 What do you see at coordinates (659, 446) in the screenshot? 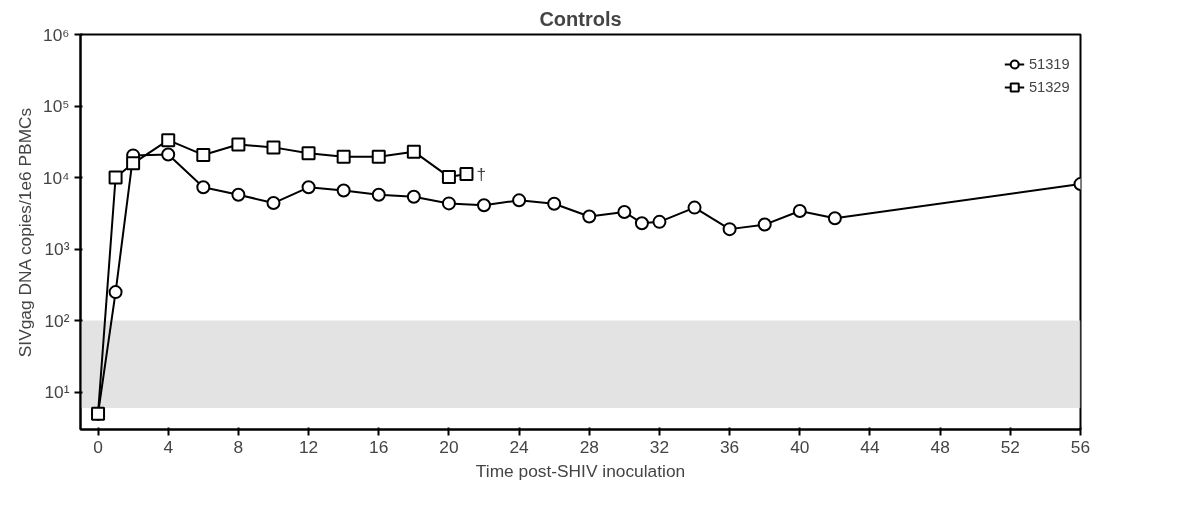
I see `x-tick-label: 32` at bounding box center [659, 446].